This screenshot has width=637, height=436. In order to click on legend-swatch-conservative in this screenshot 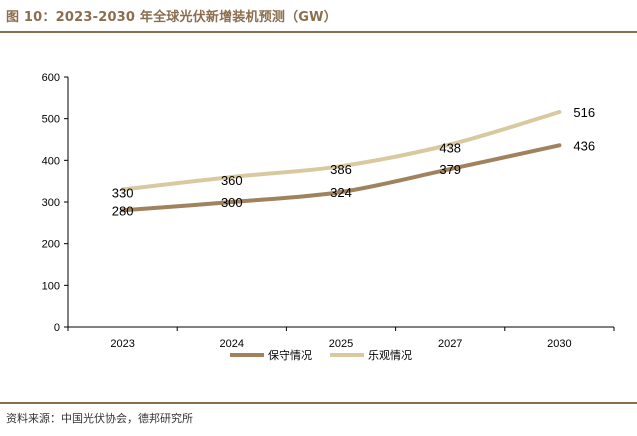, I will do `click(247, 355)`.